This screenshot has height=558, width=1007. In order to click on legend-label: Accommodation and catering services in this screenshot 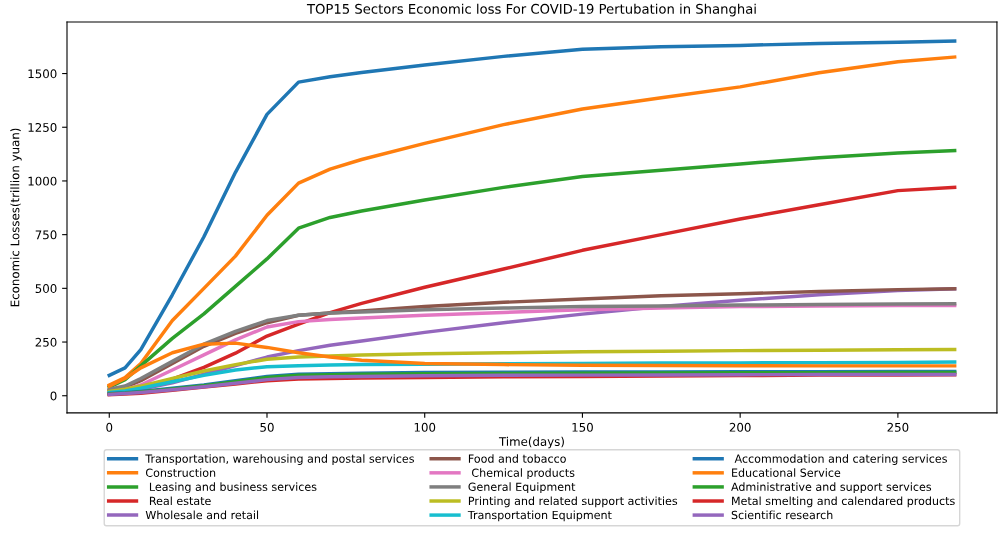, I will do `click(840, 459)`.